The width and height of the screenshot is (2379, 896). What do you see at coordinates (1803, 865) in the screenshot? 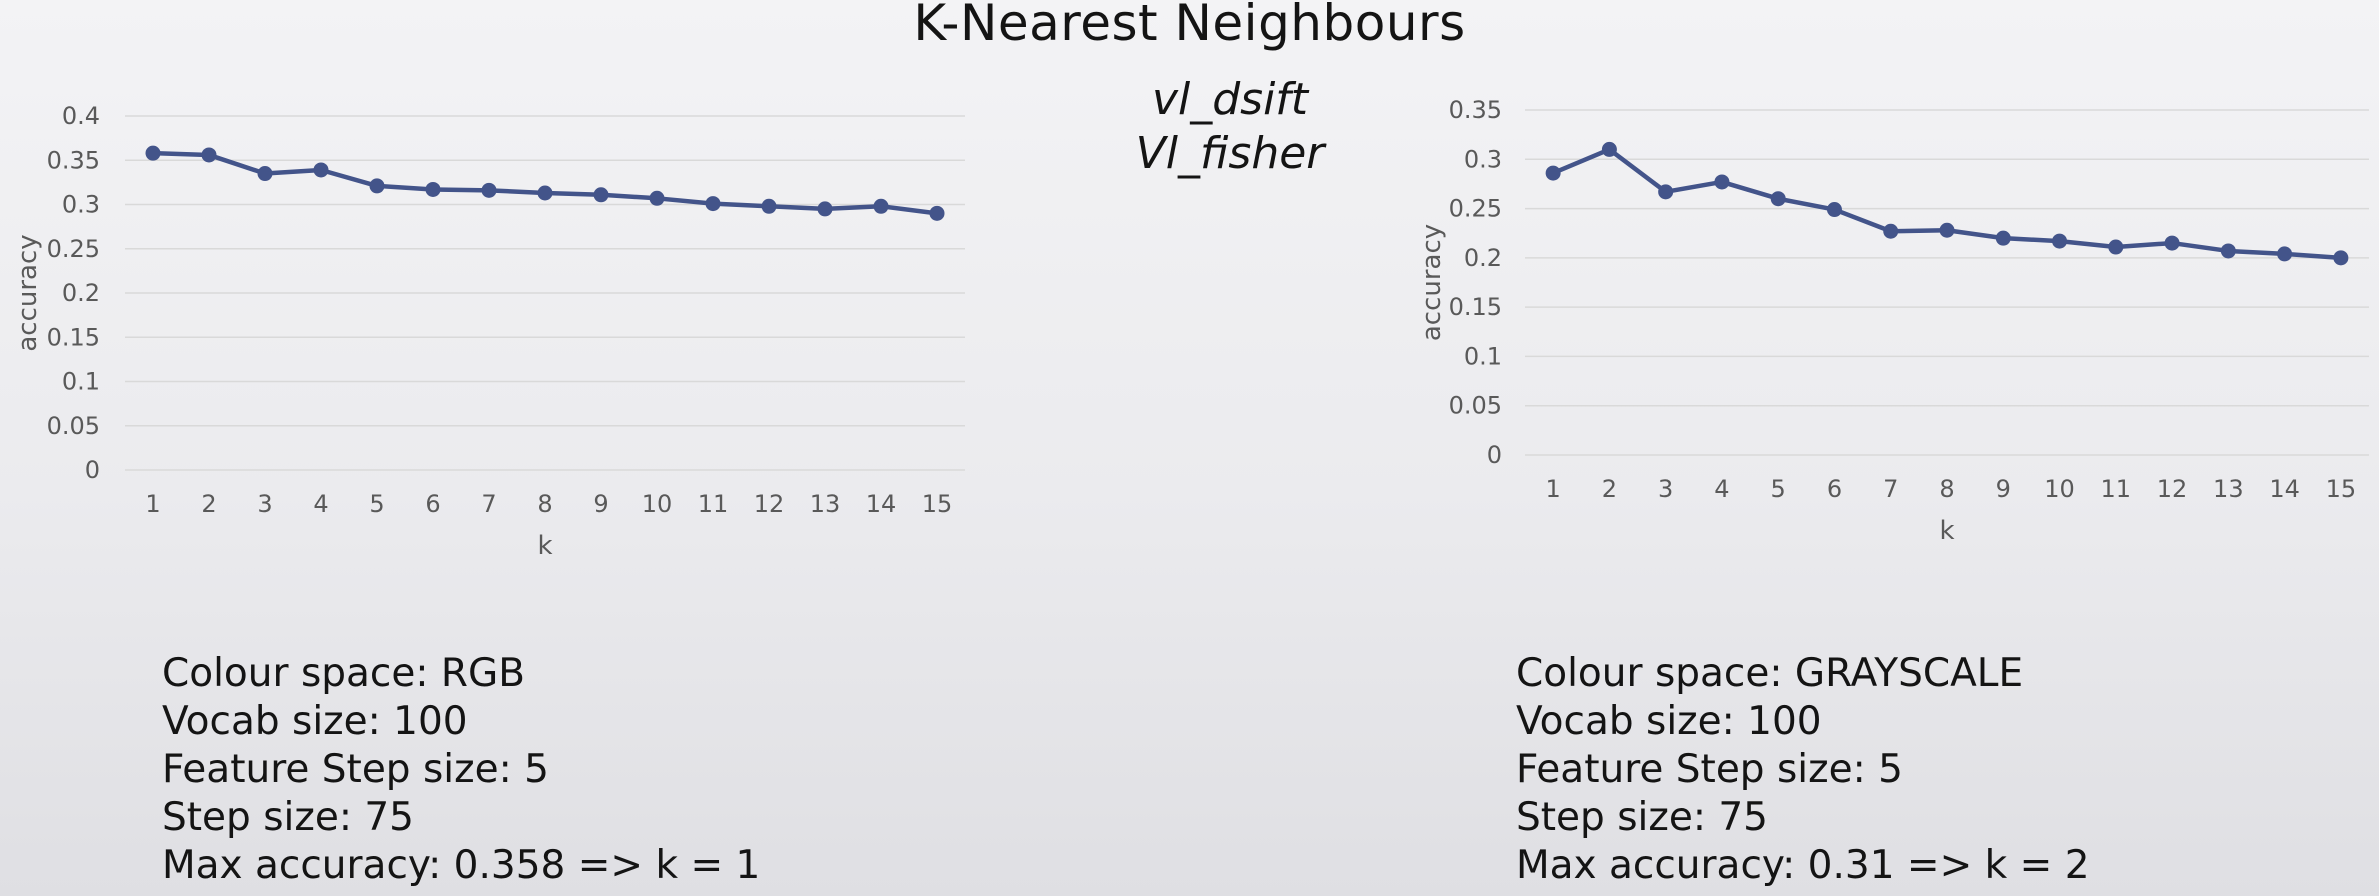
I see `info-max-accuracy: Max accuracy: 0.31 => k = 2` at bounding box center [1803, 865].